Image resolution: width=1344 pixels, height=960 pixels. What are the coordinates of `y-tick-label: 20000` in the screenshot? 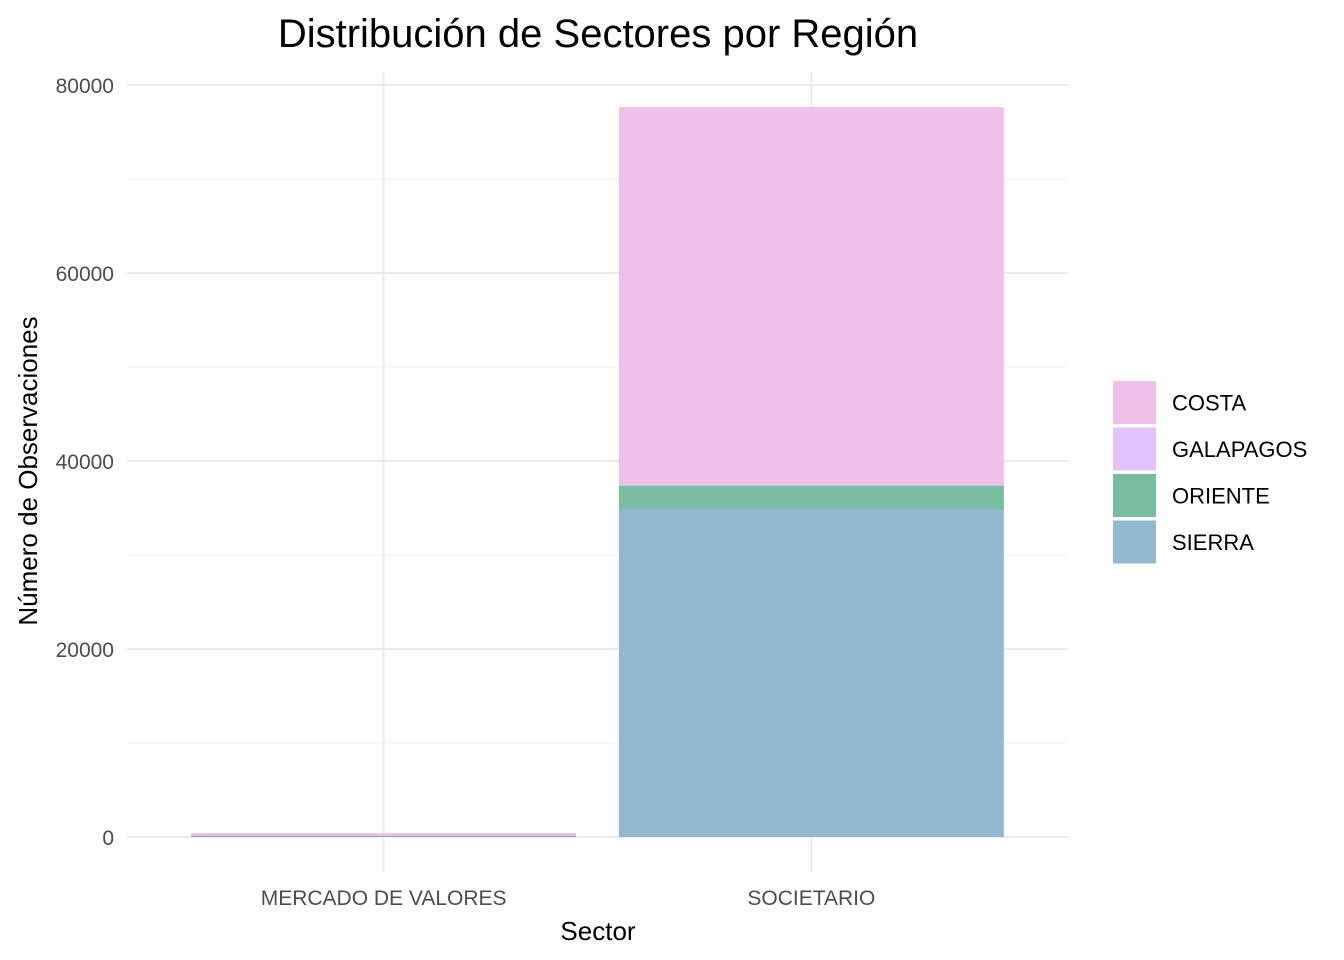 It's located at (85, 650).